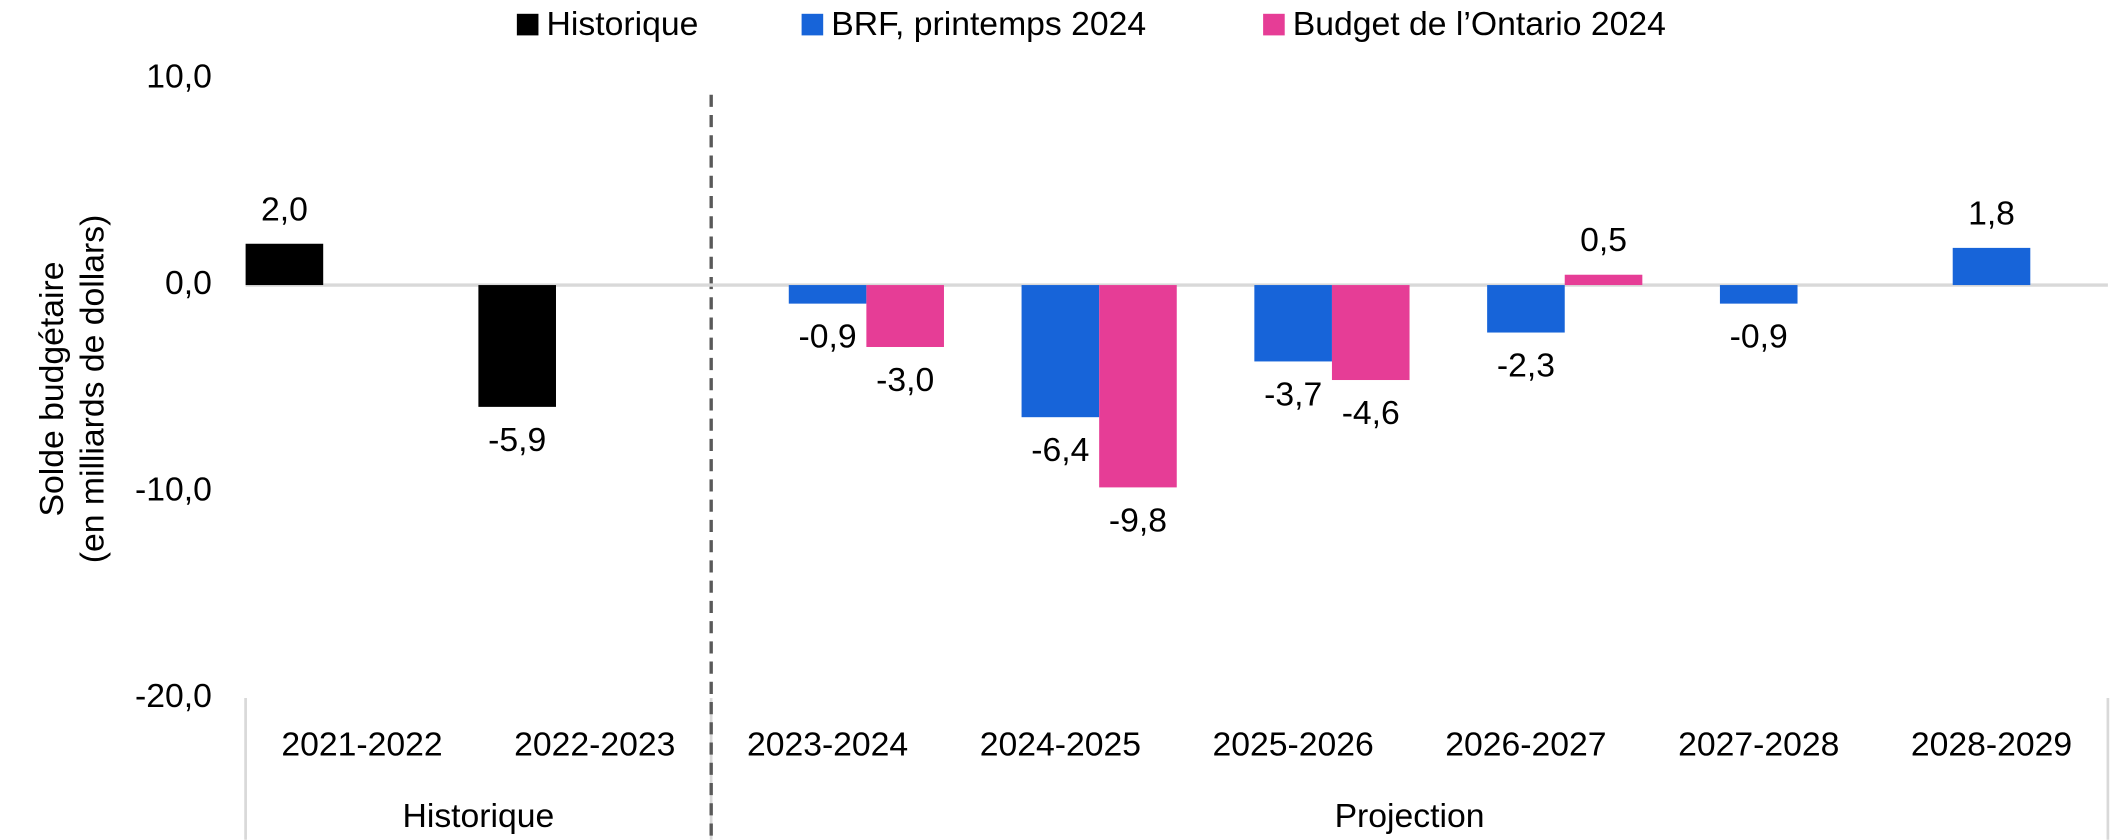 Image resolution: width=2116 pixels, height=840 pixels. Describe the element at coordinates (173, 696) in the screenshot. I see `y-tick-label: -20,0` at that location.